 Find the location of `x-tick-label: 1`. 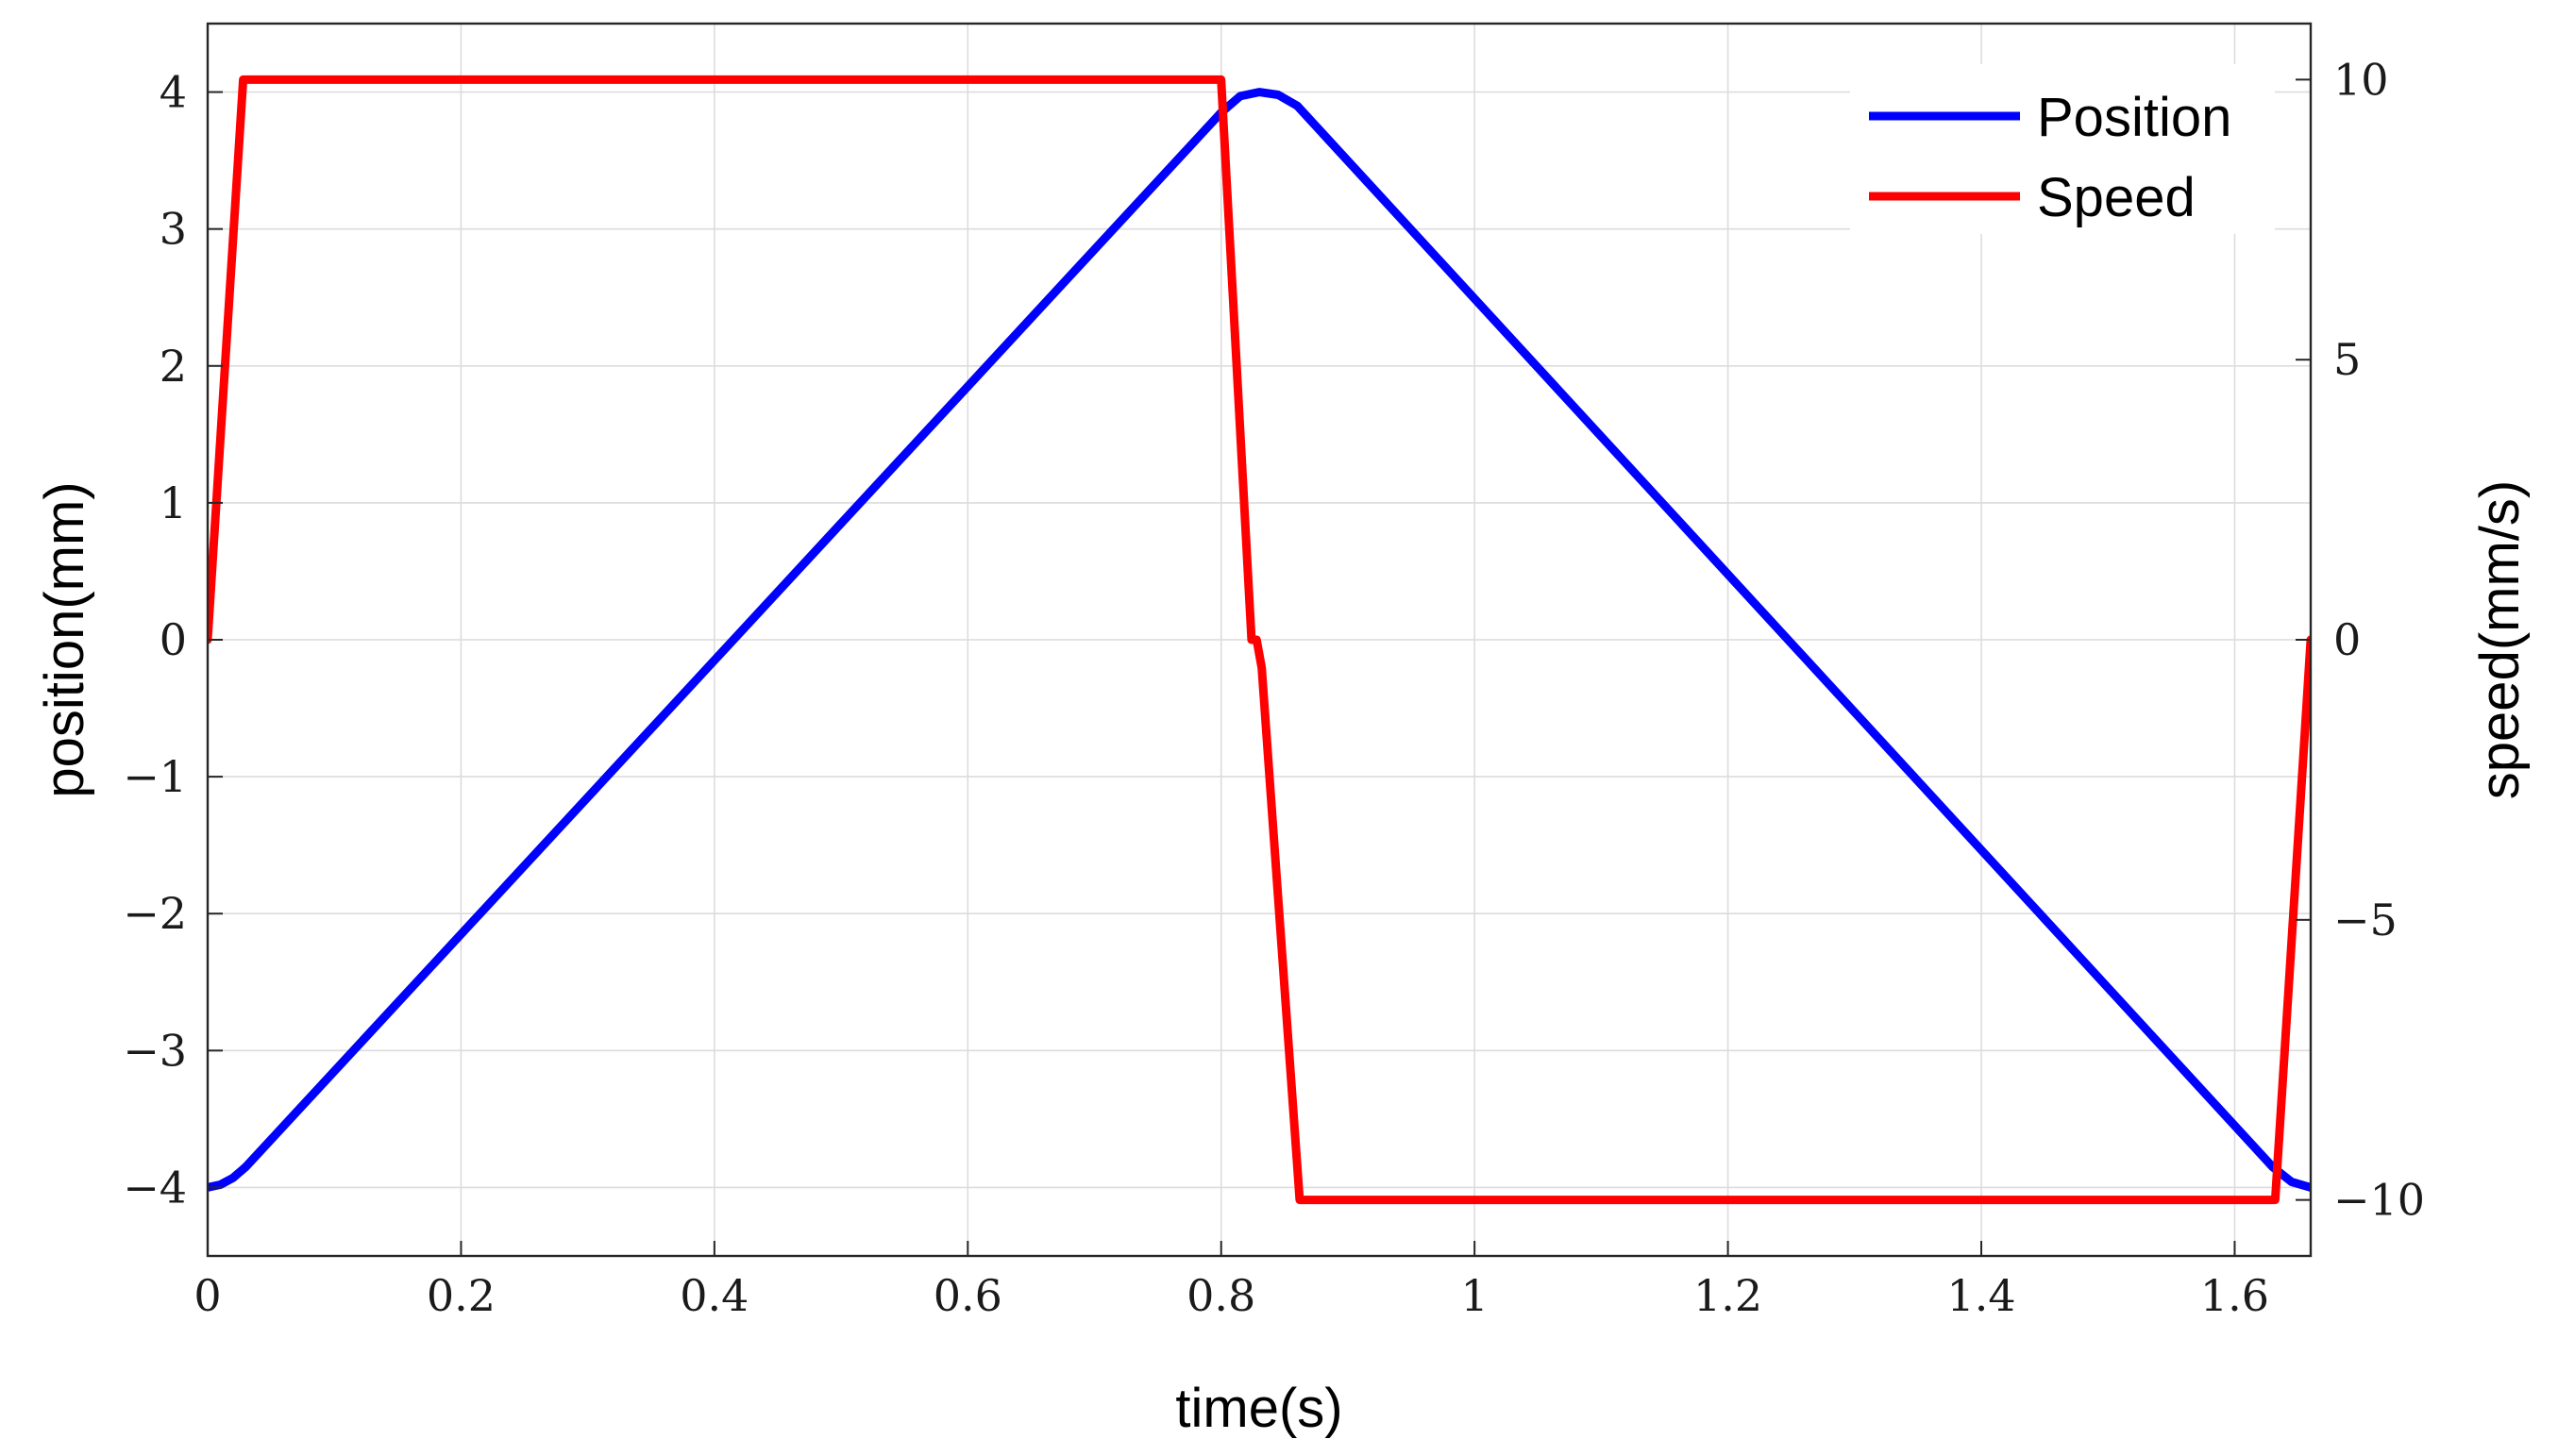

x-tick-label: 1 is located at coordinates (1475, 1295).